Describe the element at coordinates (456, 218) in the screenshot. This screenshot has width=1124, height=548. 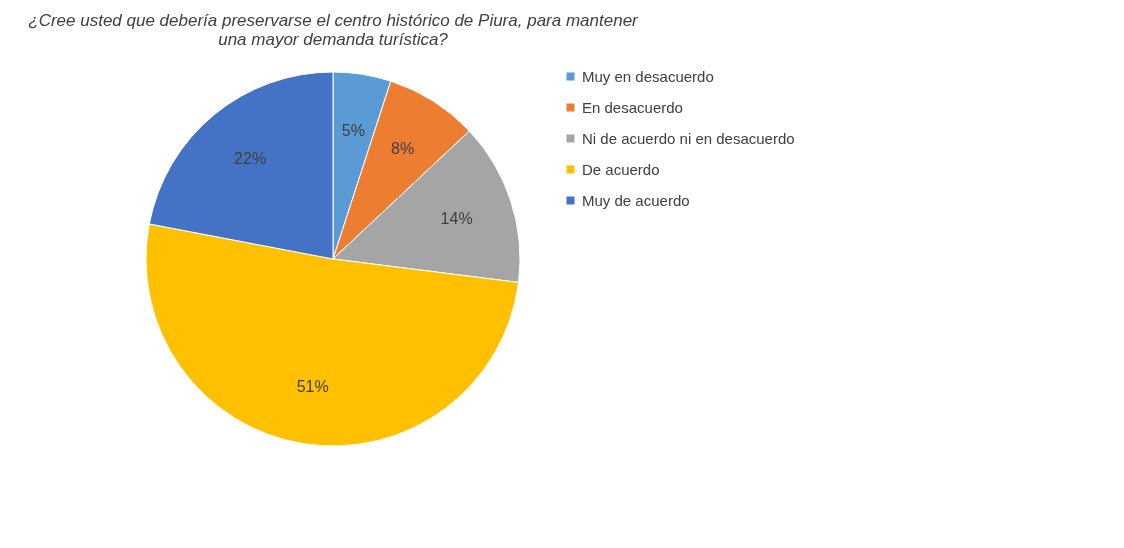
I see `data-label: 14%` at that location.